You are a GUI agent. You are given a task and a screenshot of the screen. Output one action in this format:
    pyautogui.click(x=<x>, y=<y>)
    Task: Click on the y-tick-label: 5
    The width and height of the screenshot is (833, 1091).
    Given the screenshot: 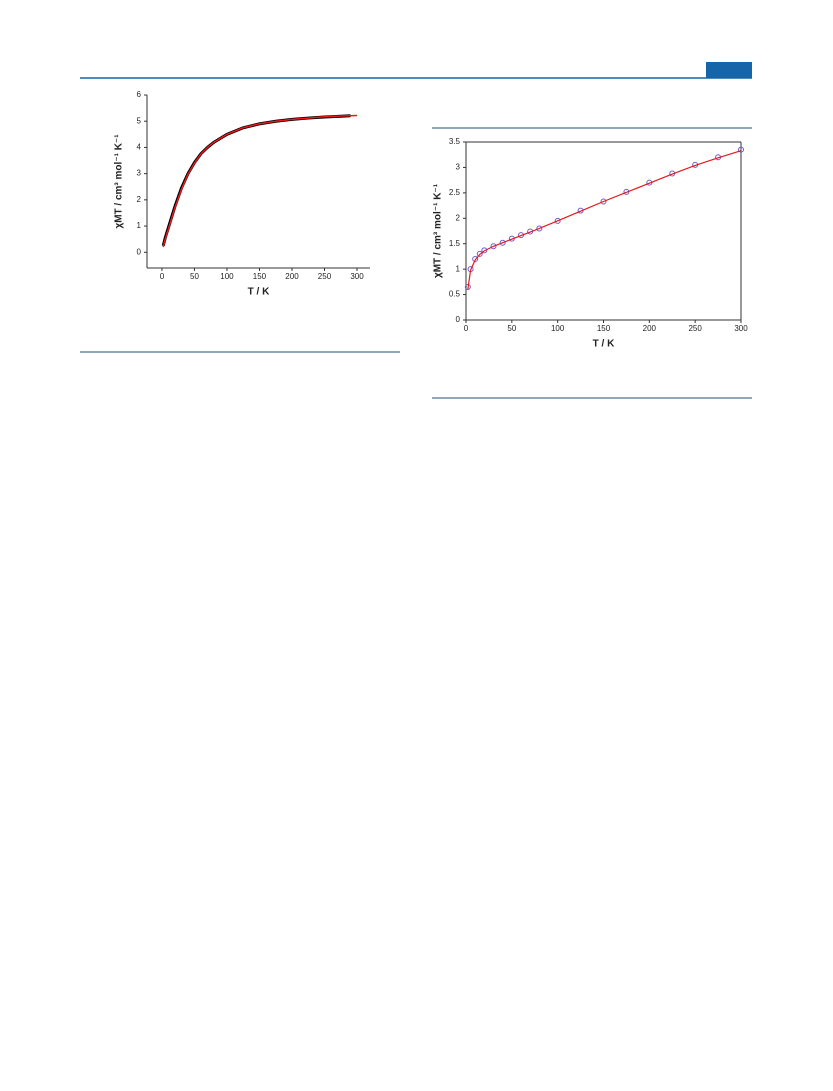 What is the action you would take?
    pyautogui.click(x=139, y=120)
    